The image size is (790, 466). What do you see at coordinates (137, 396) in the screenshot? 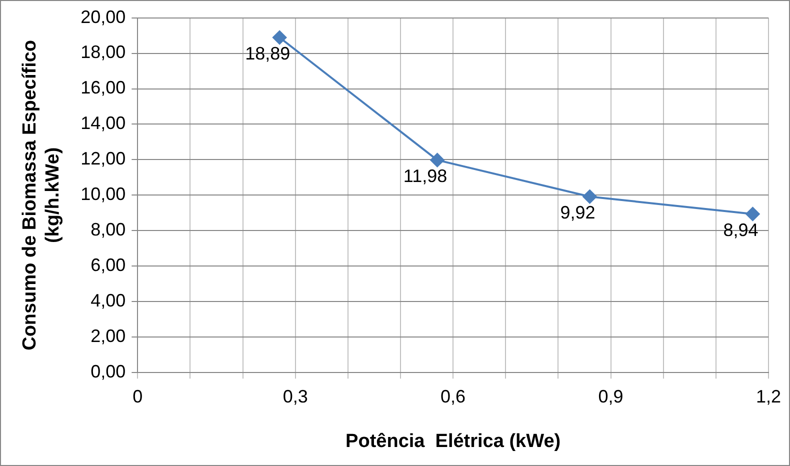
I see `x-tick-label: 0` at bounding box center [137, 396].